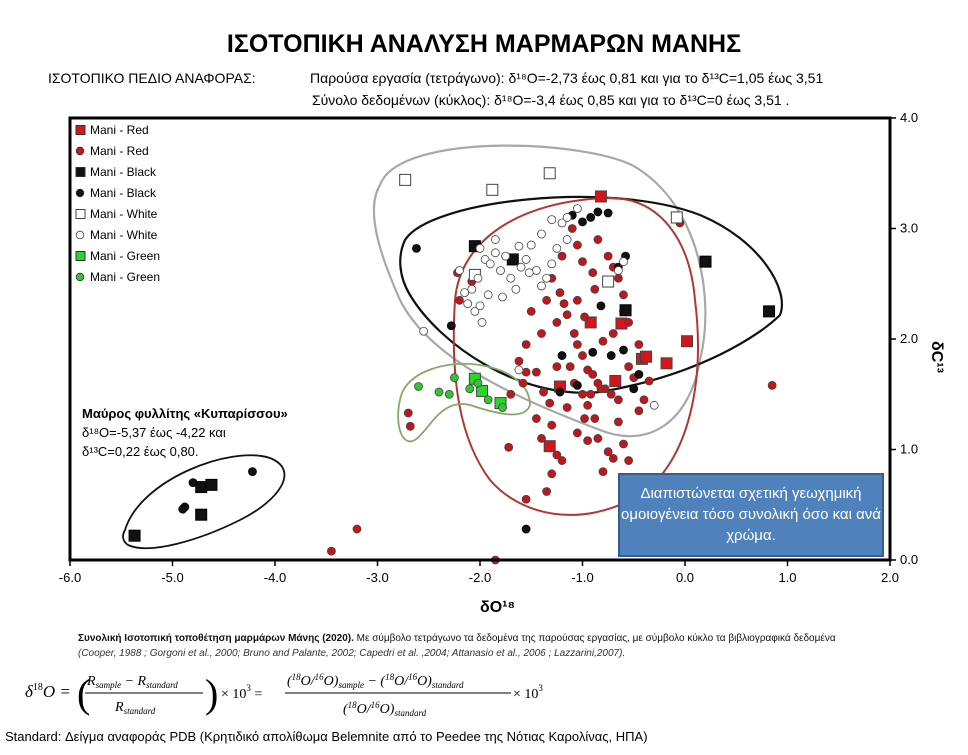 This screenshot has width=968, height=755. I want to click on point-mani-green-circle, so click(454, 378).